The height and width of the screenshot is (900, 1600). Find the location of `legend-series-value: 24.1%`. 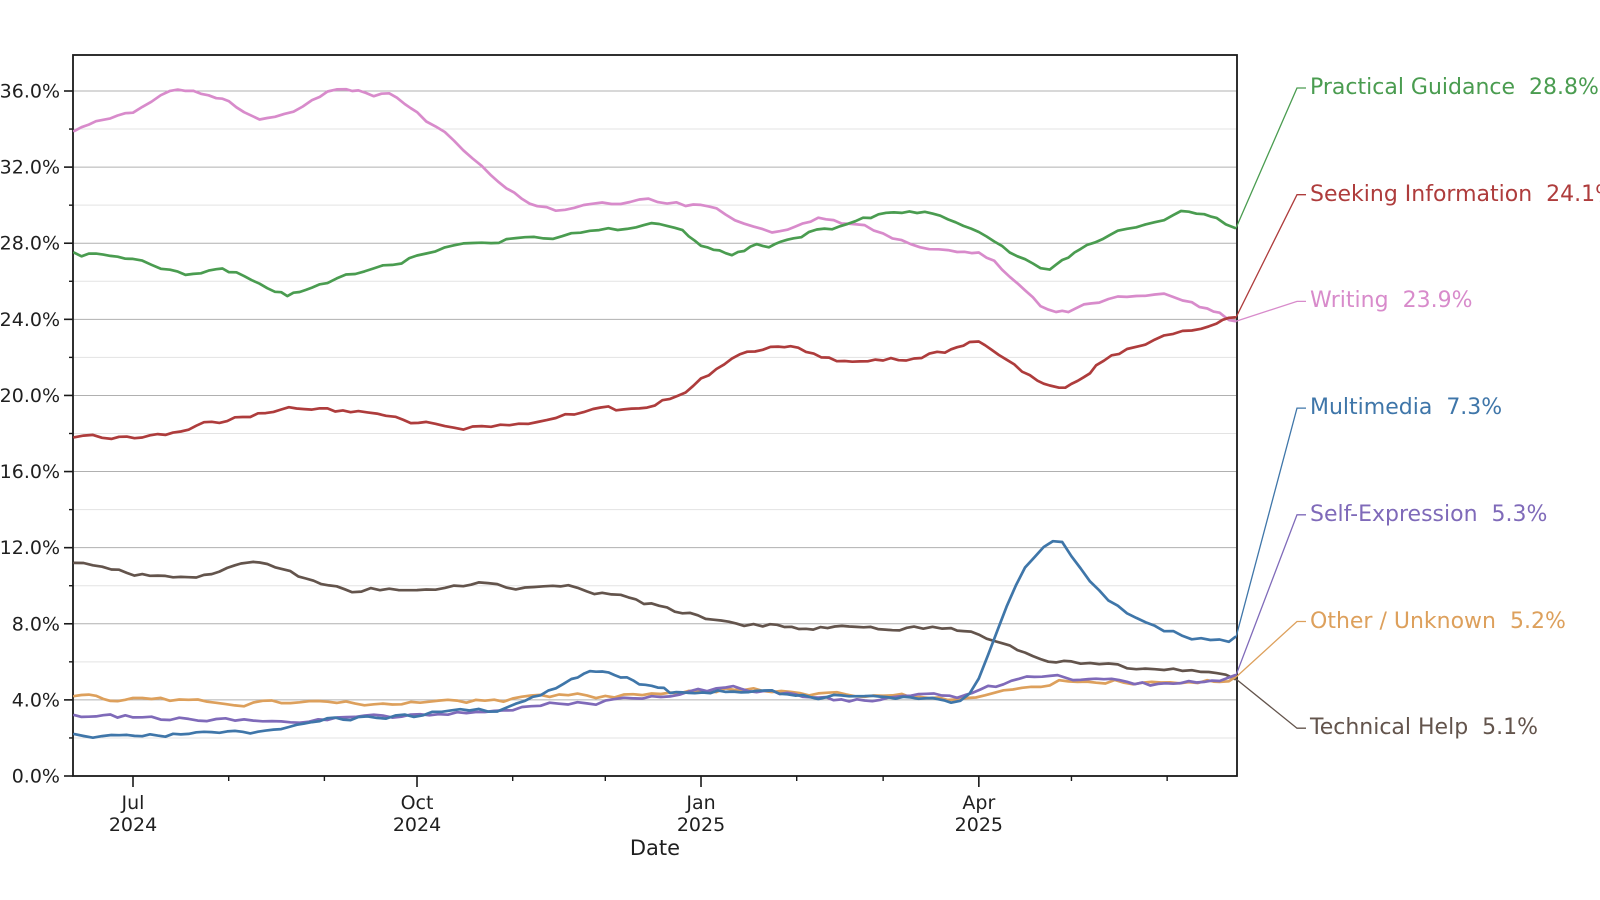

legend-series-value: 24.1% is located at coordinates (1573, 194).